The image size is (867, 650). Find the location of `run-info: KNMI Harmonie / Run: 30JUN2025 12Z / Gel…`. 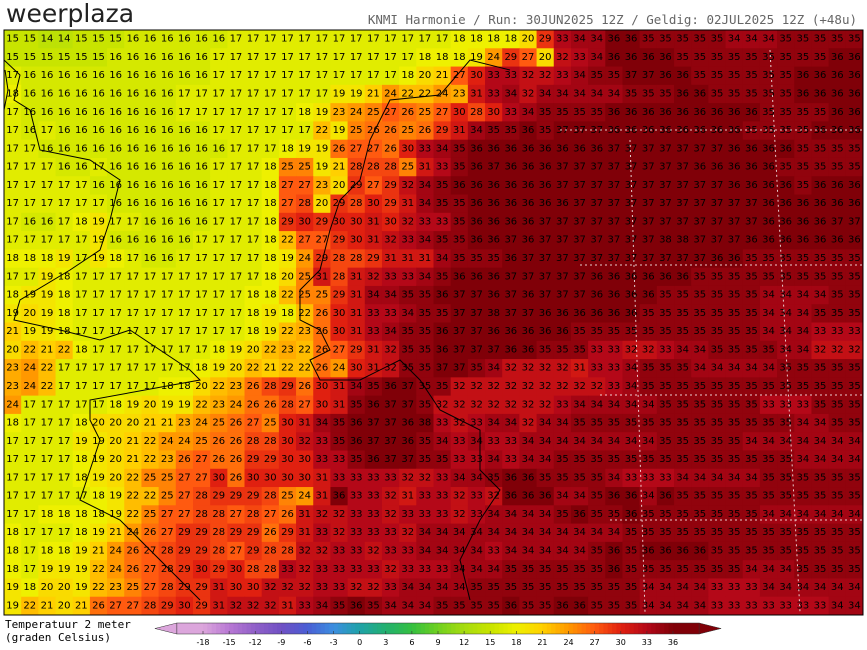

run-info: KNMI Harmonie / Run: 30JUN2025 12Z / Gel… is located at coordinates (612, 19).